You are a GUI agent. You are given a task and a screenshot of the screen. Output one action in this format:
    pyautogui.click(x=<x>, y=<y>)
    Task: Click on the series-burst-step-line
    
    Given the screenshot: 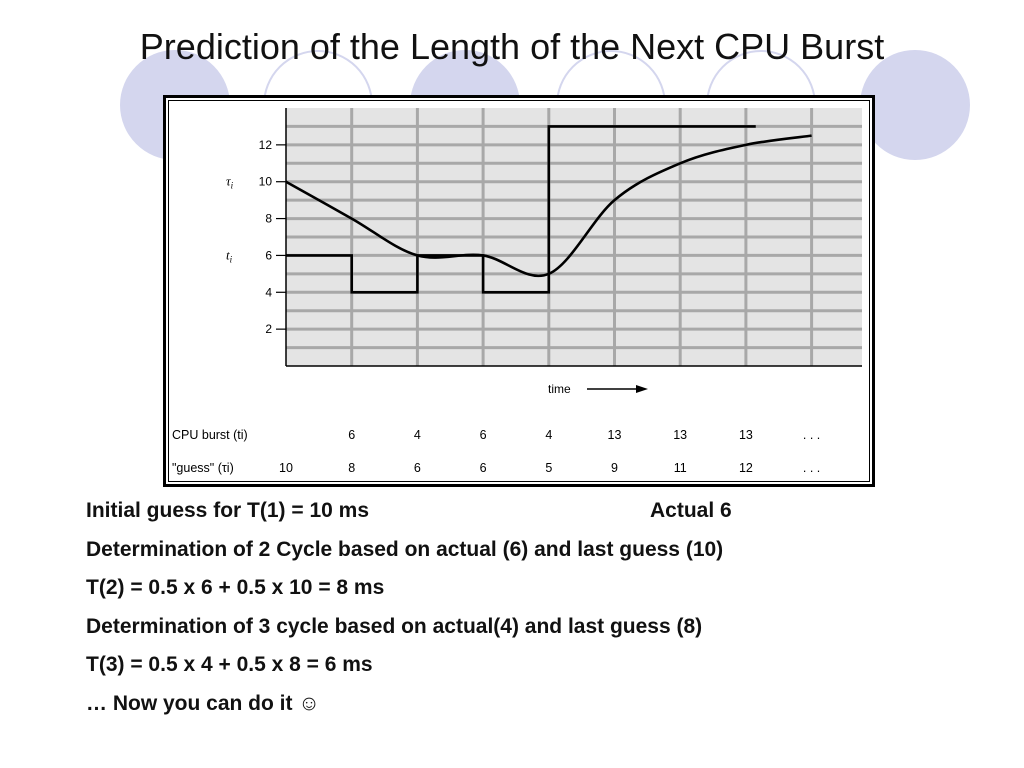 What is the action you would take?
    pyautogui.click(x=521, y=209)
    